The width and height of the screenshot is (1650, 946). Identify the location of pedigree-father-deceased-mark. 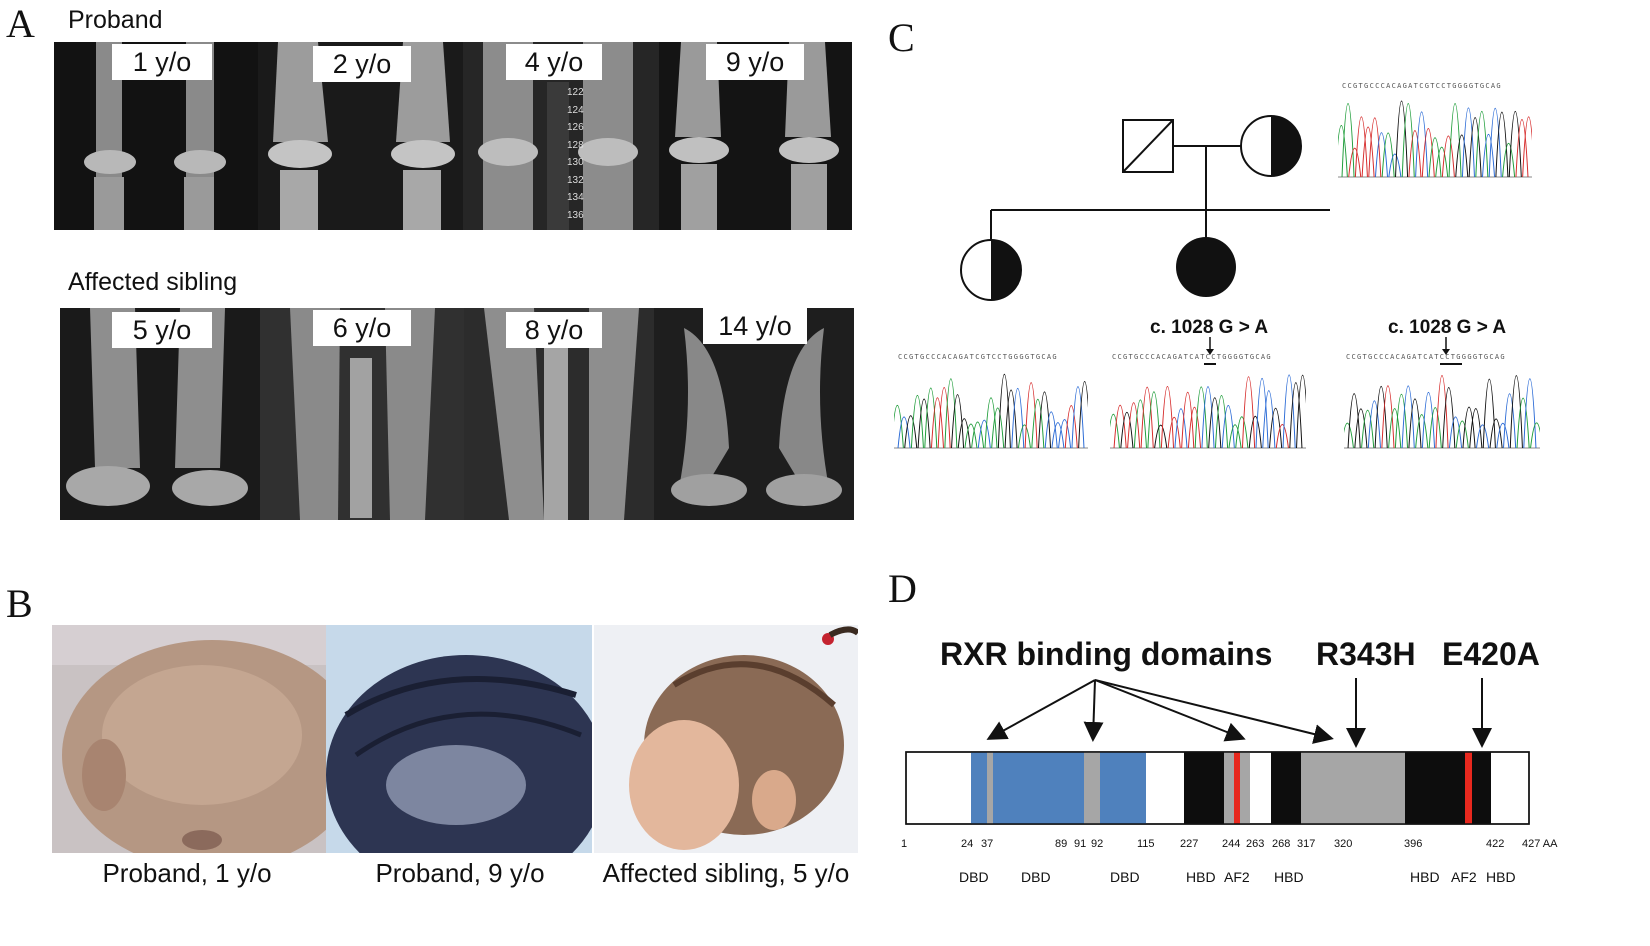
(1148, 146).